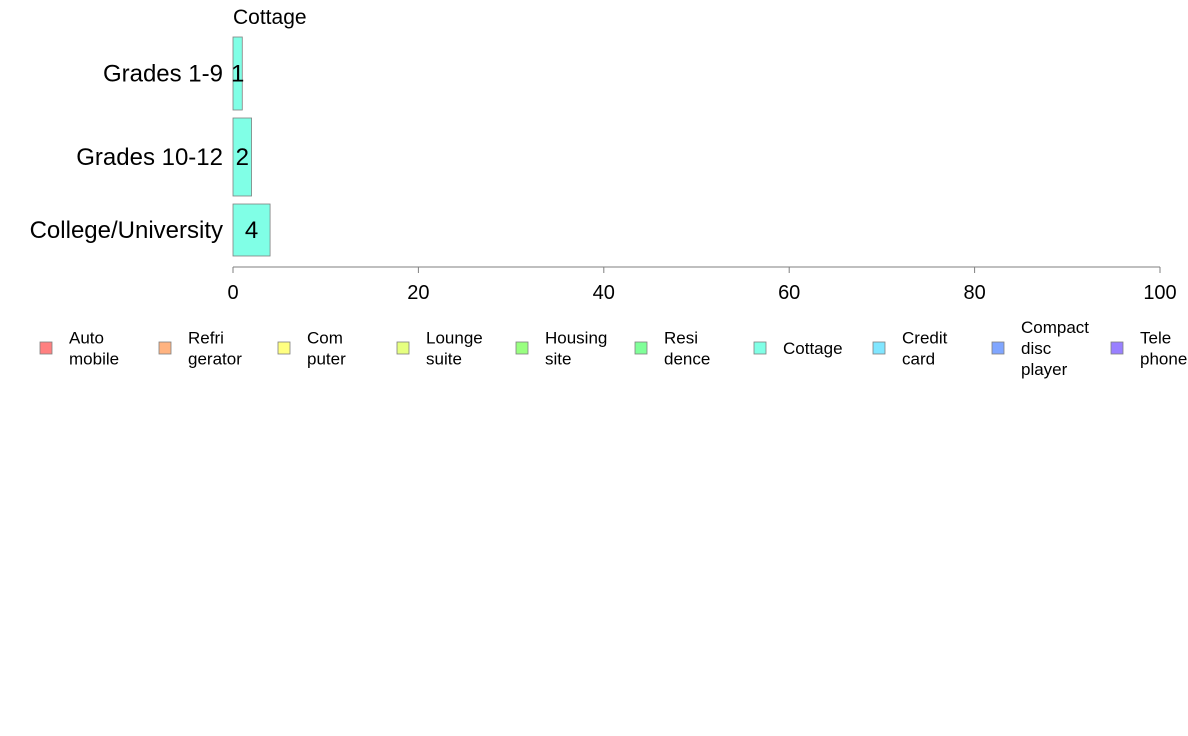 This screenshot has width=1188, height=736. Describe the element at coordinates (149, 157) in the screenshot. I see `category-label: Grades 10-12` at that location.